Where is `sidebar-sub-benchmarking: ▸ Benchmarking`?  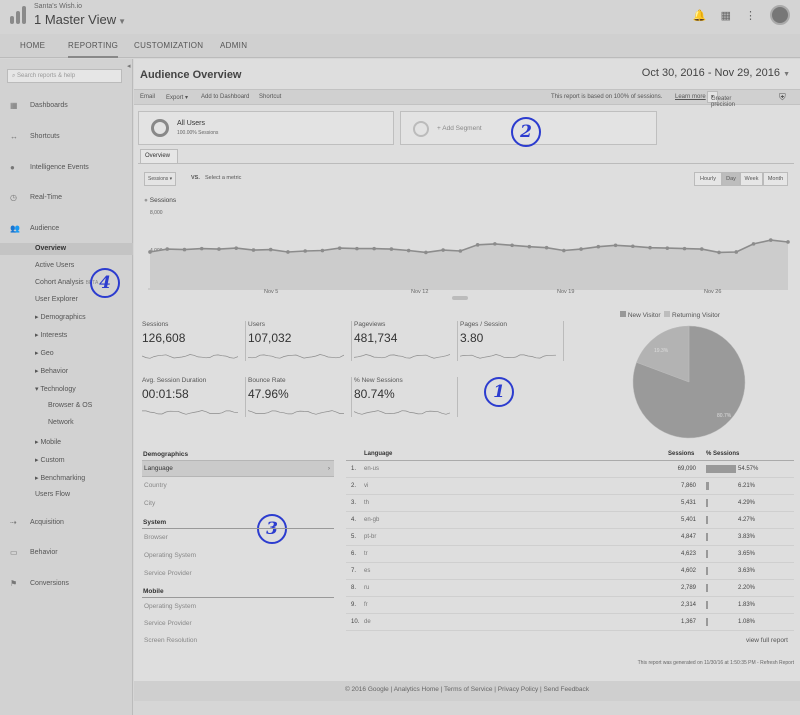 sidebar-sub-benchmarking: ▸ Benchmarking is located at coordinates (60, 478).